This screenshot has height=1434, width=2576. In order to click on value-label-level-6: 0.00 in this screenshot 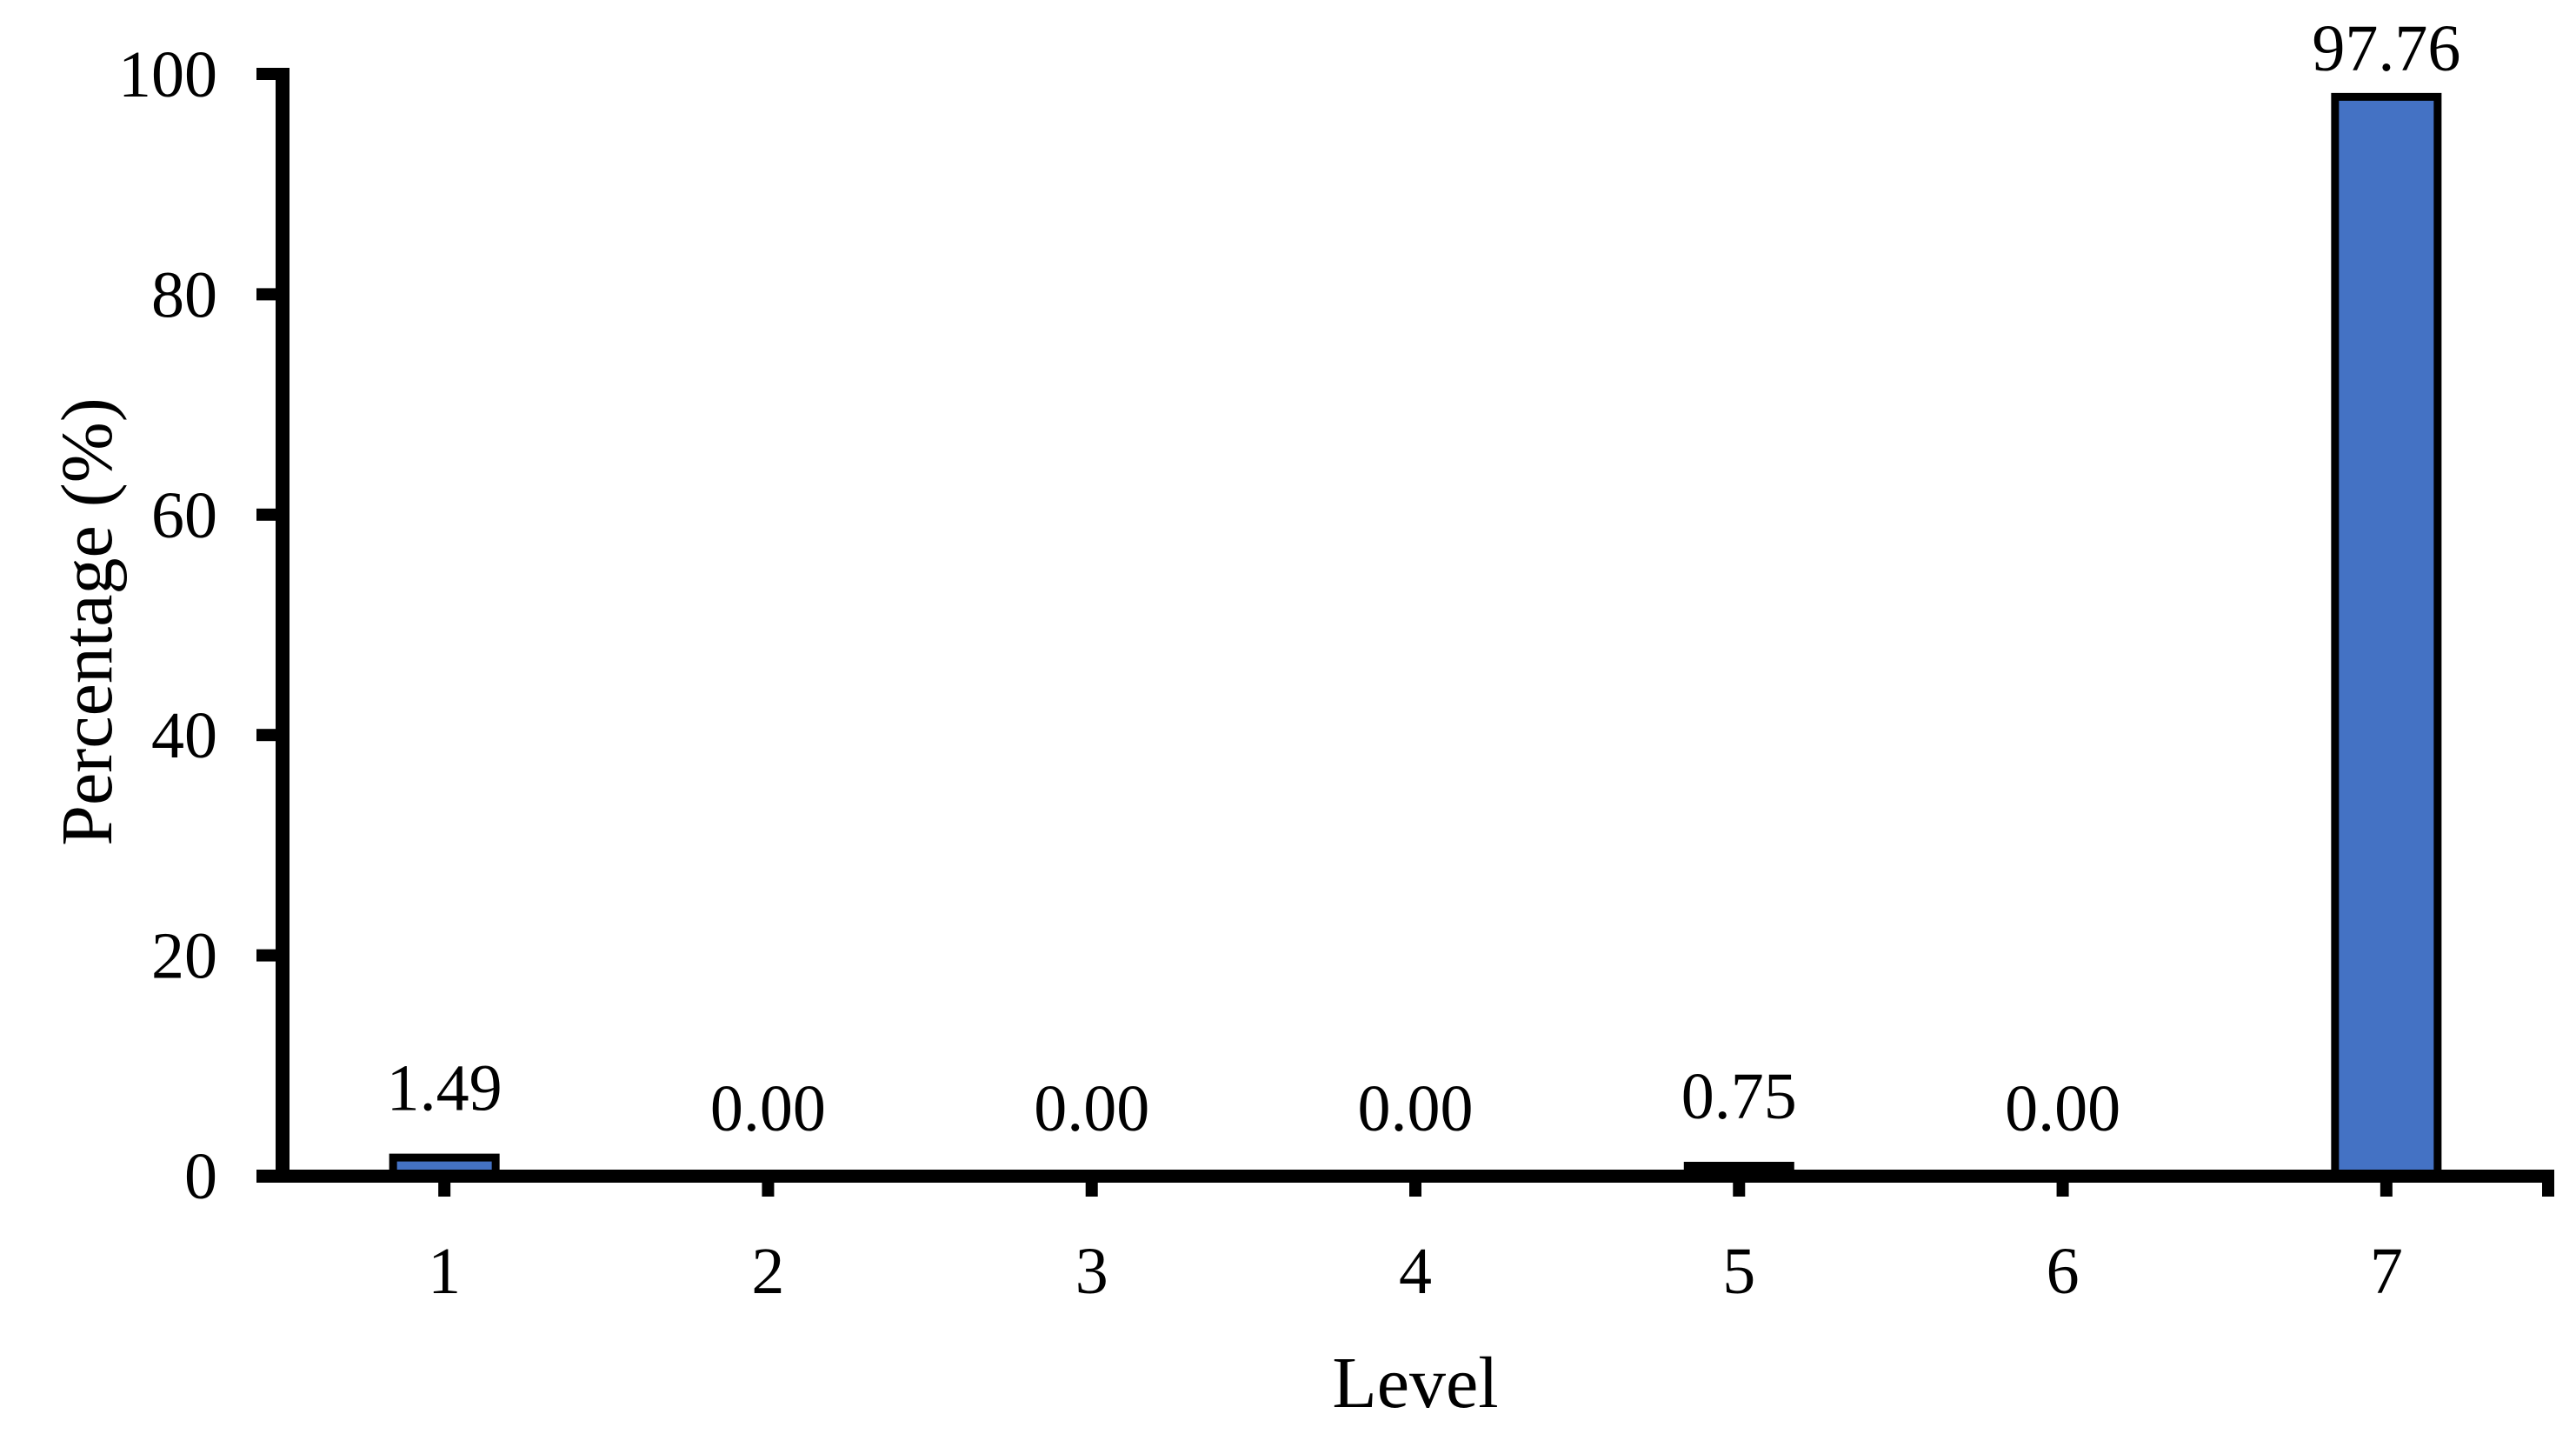, I will do `click(2062, 1108)`.